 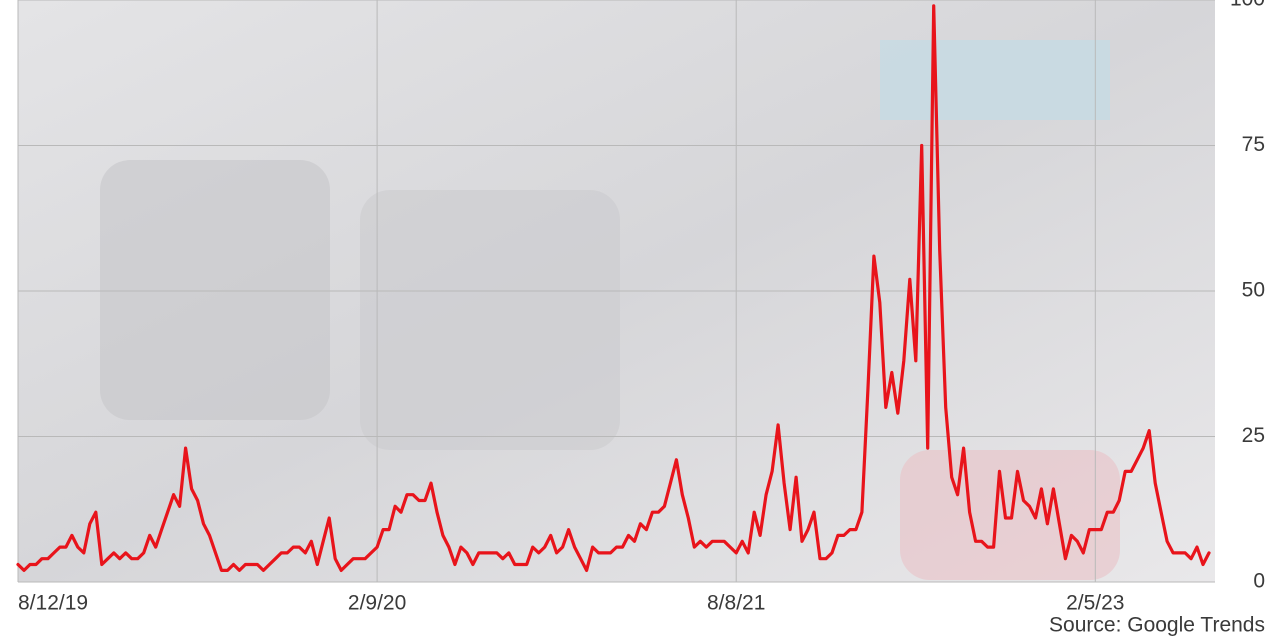 I want to click on x-tick-label: 8/12/19, so click(x=53, y=603).